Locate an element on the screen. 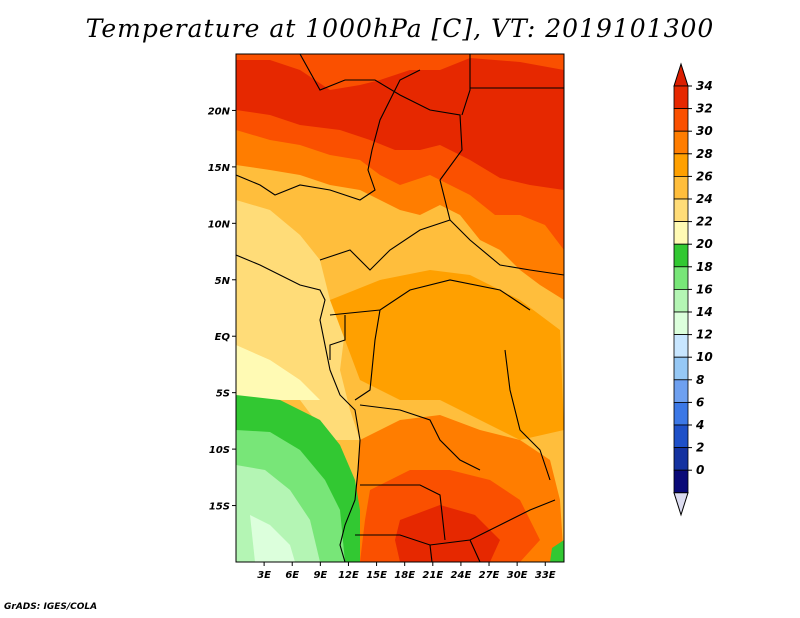 The height and width of the screenshot is (618, 800). lon-tick-label: 21E is located at coordinates (432, 575).